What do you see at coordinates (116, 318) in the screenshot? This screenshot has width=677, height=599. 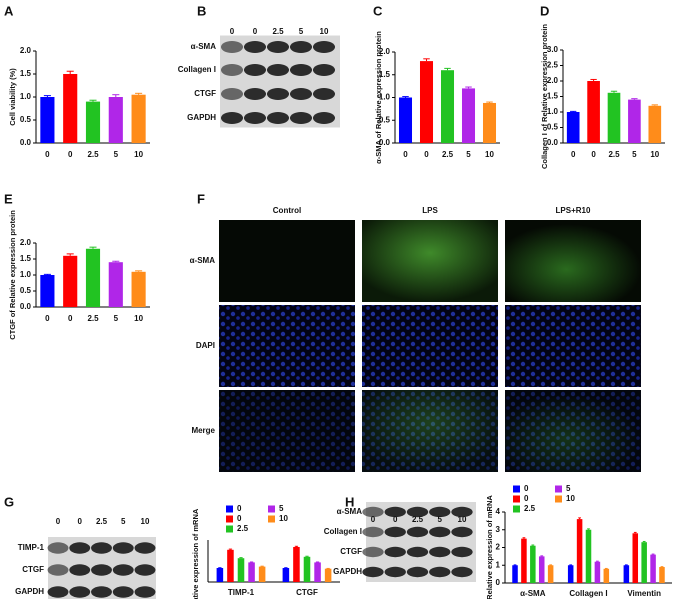 I see `x-tick-label: 5` at bounding box center [116, 318].